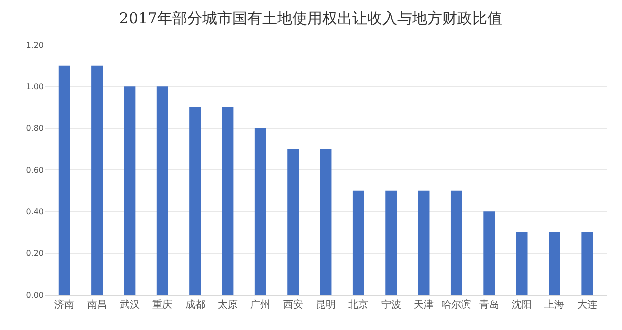  Describe the element at coordinates (35, 253) in the screenshot. I see `y-tick-label: 0.20` at that location.